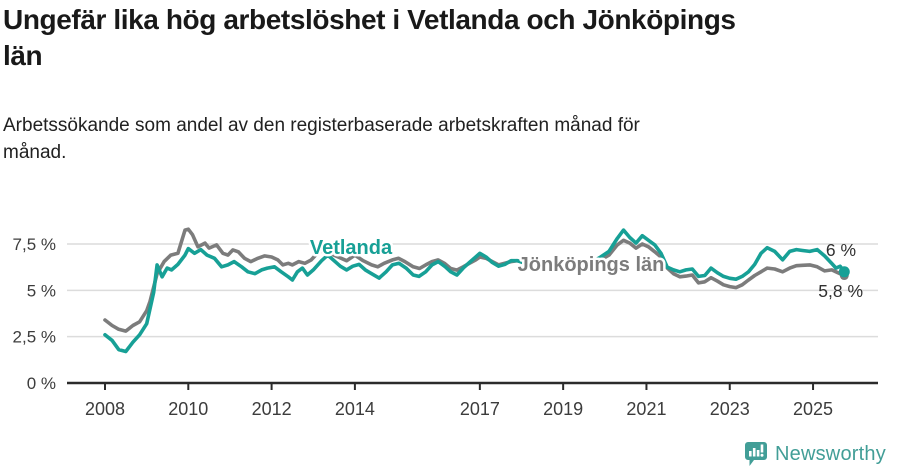  I want to click on series-label-jonkopings-lan: Jönköpings län, so click(591, 265).